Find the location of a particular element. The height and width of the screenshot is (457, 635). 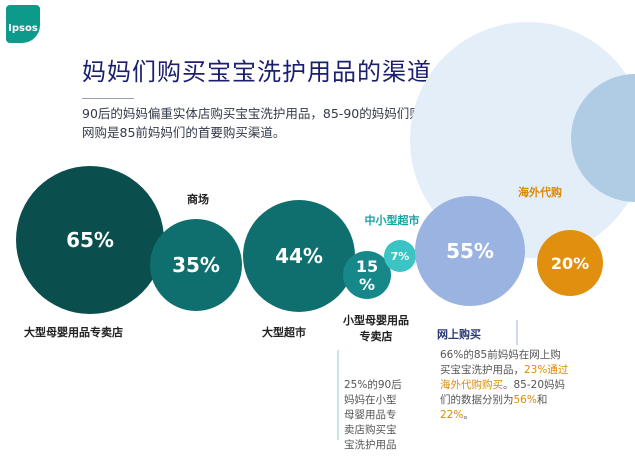

bubble-海外代购 is located at coordinates (570, 263).